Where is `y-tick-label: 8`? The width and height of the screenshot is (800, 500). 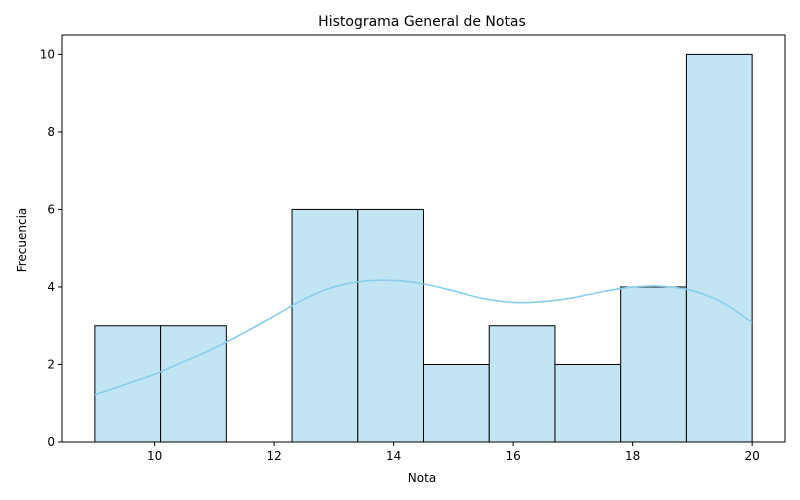
y-tick-label: 8 is located at coordinates (51, 132).